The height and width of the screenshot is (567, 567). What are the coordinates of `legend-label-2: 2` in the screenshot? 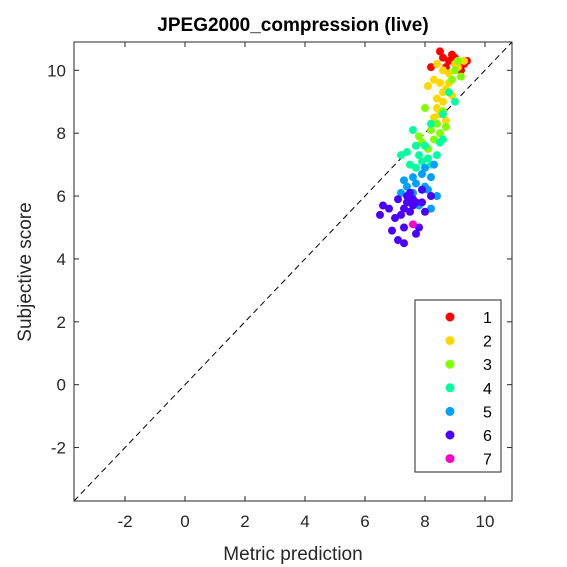 It's located at (487, 342).